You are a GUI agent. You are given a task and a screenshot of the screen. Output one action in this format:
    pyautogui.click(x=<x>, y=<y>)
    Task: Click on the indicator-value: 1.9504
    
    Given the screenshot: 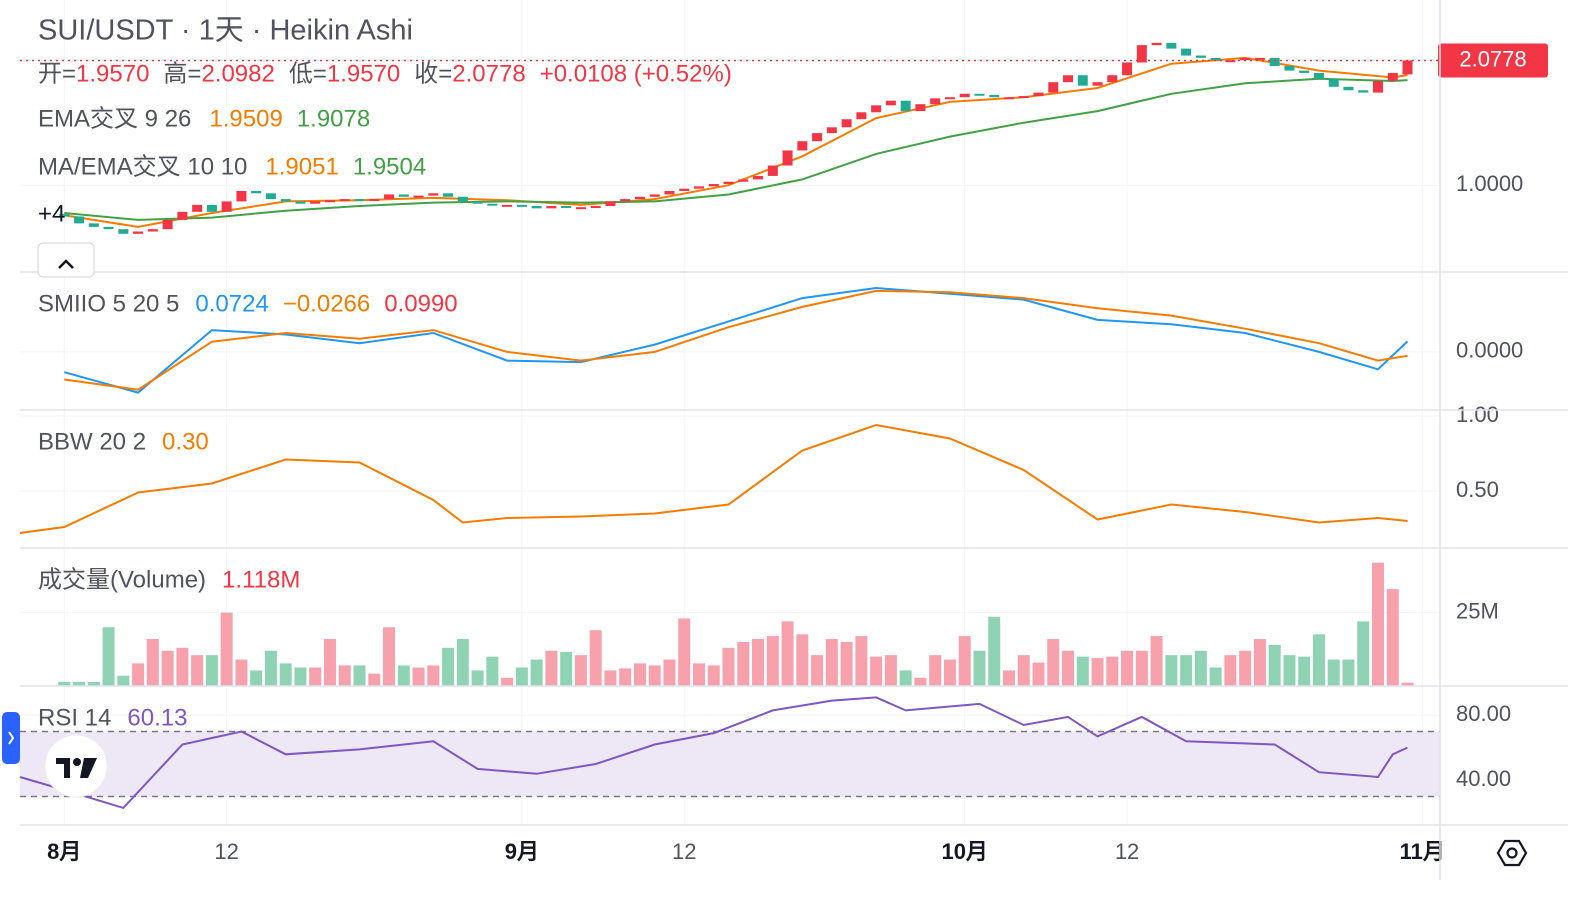 What is the action you would take?
    pyautogui.click(x=389, y=166)
    